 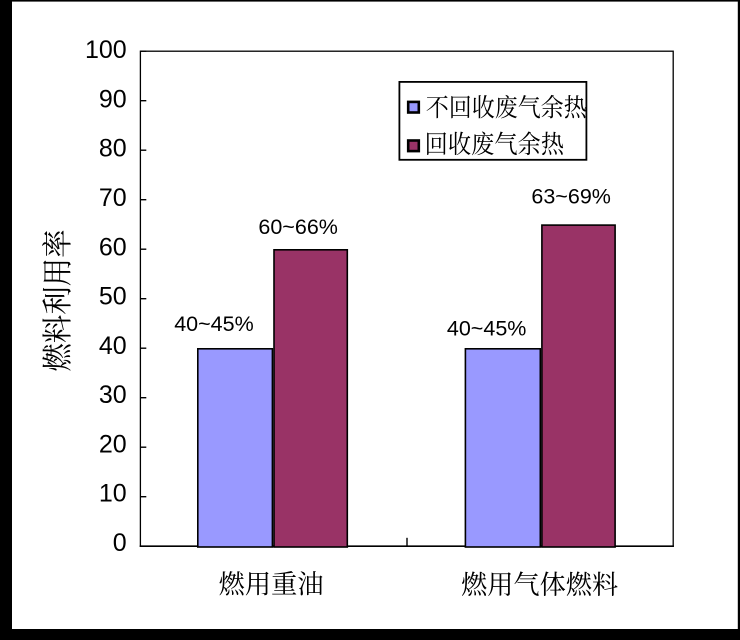 What do you see at coordinates (113, 198) in the screenshot?
I see `svg-text: 70` at bounding box center [113, 198].